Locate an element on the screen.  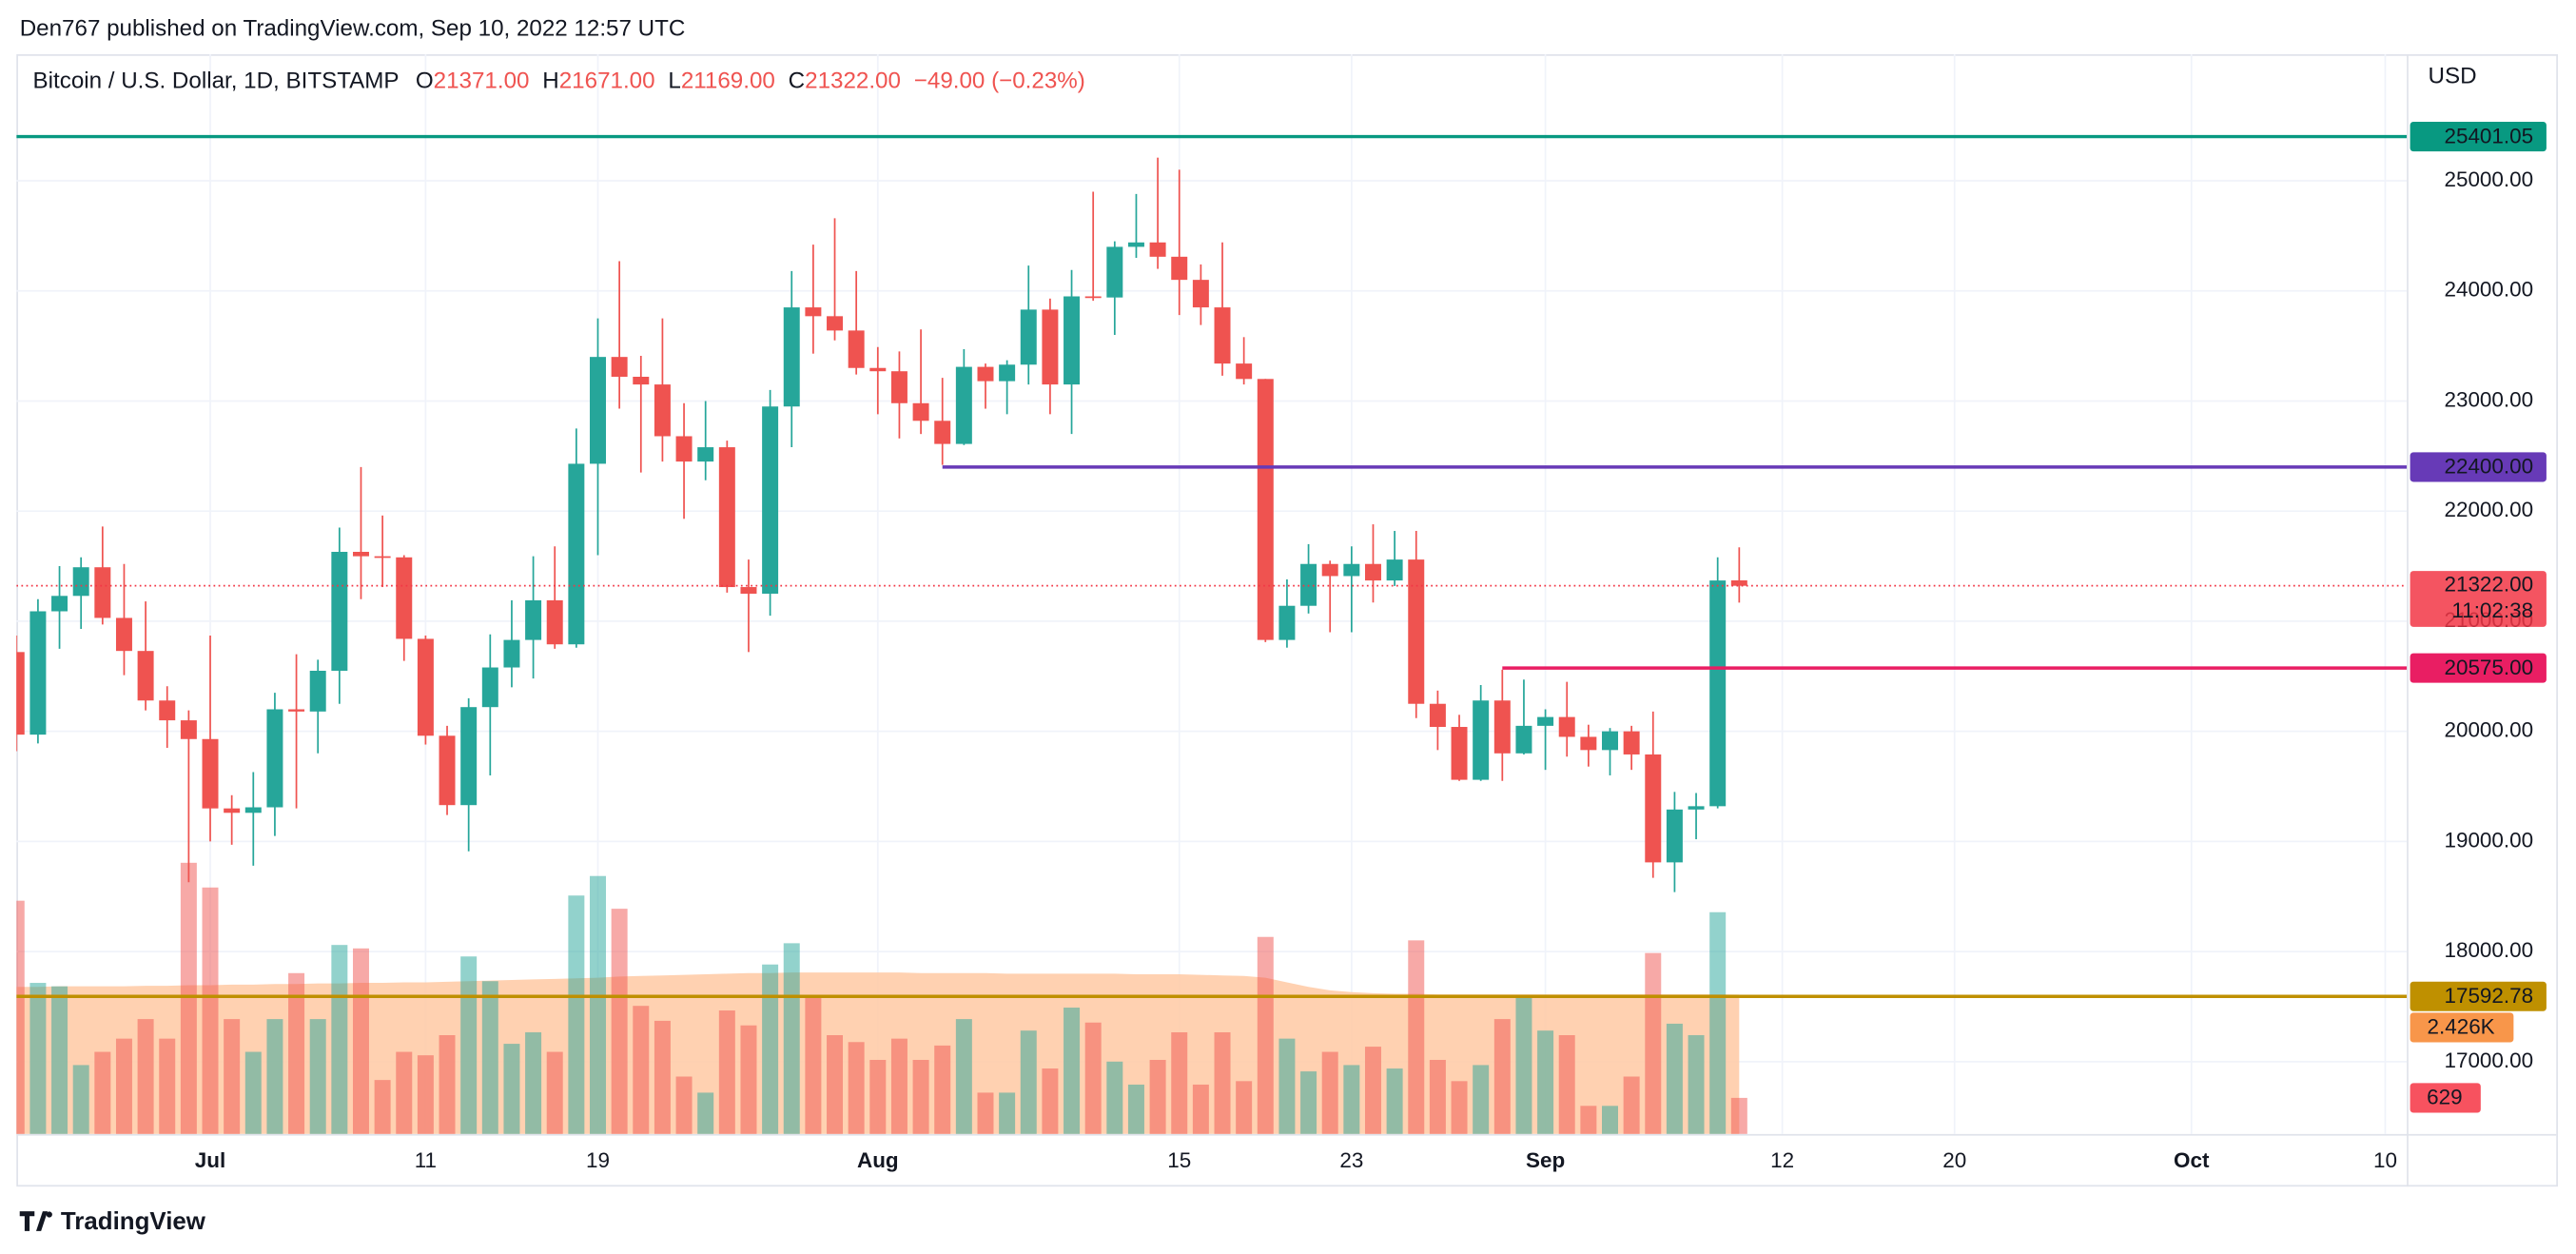
price-tag-label: 22400.00 is located at coordinates (2490, 467).